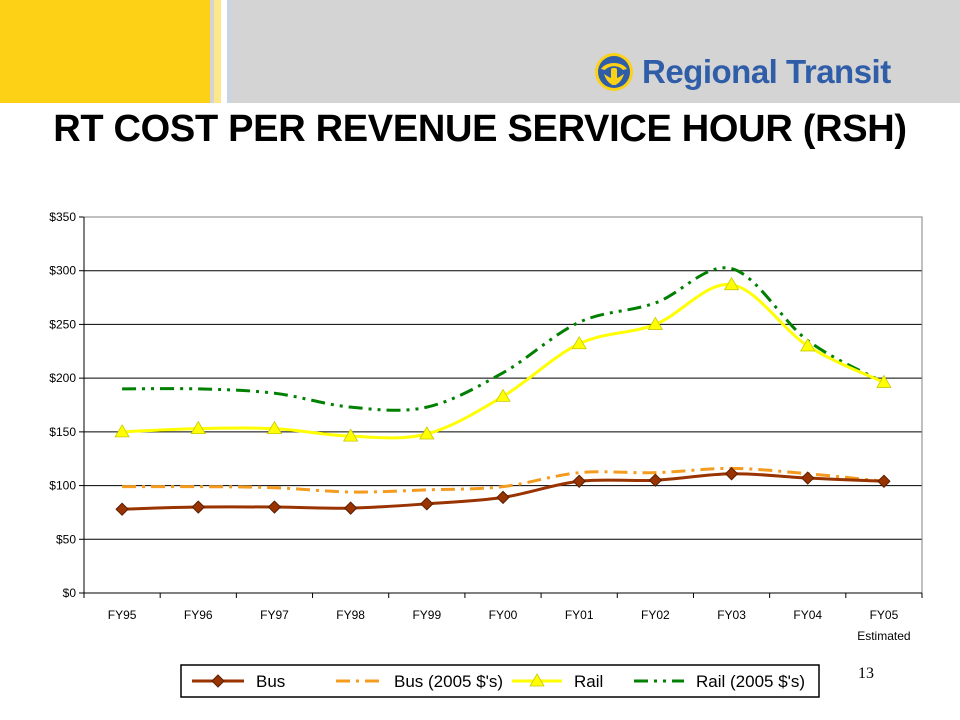 The height and width of the screenshot is (720, 960). I want to click on y-tick-label: $150, so click(62, 432).